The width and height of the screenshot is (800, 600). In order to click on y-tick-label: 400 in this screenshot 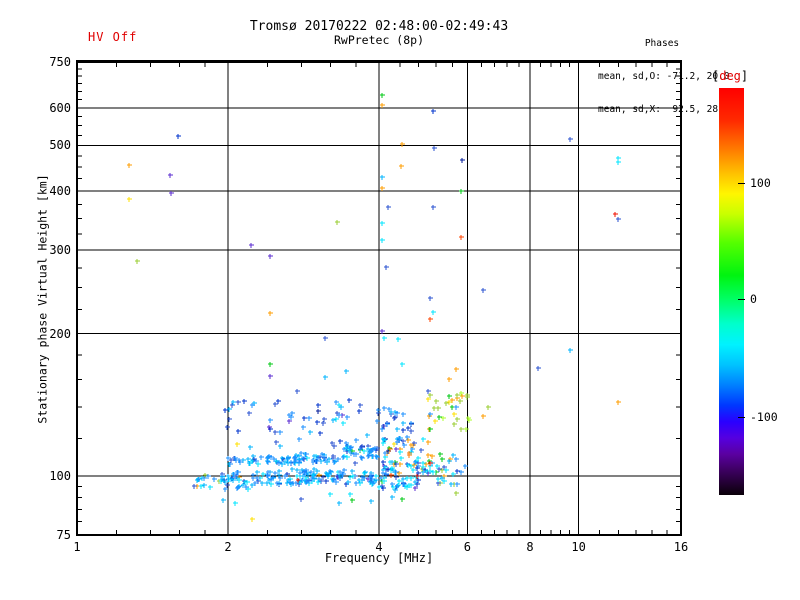, I will do `click(60, 191)`.